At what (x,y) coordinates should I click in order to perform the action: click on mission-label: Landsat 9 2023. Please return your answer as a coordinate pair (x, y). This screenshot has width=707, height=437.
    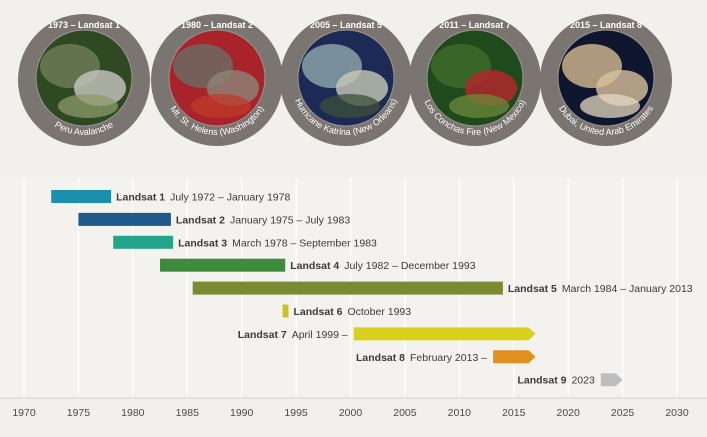
    Looking at the image, I should click on (556, 381).